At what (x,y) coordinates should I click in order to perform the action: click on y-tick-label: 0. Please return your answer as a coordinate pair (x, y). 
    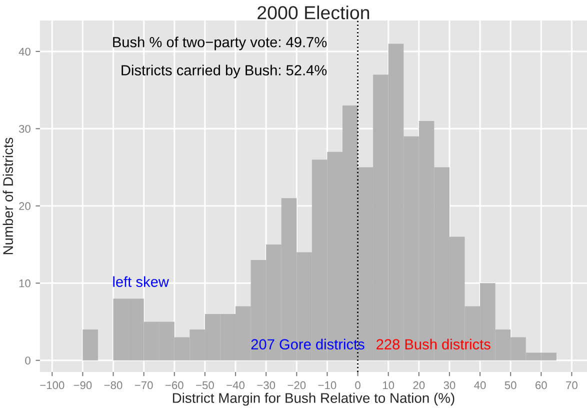
    Looking at the image, I should click on (27, 360).